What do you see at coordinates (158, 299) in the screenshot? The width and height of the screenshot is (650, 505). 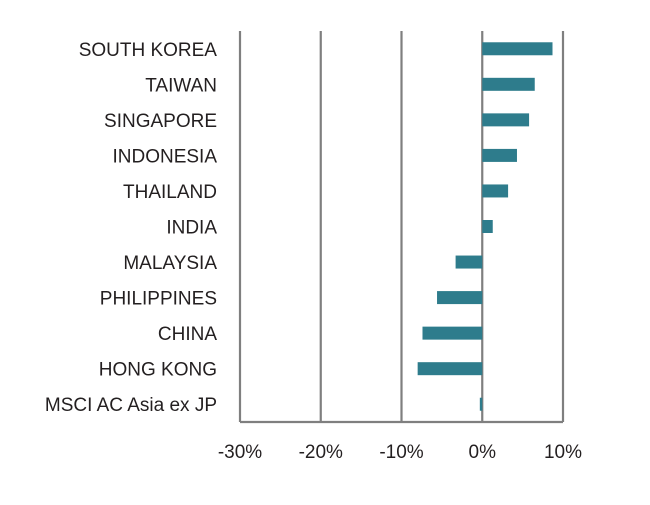 I see `category-label: PHILIPPINES` at bounding box center [158, 299].